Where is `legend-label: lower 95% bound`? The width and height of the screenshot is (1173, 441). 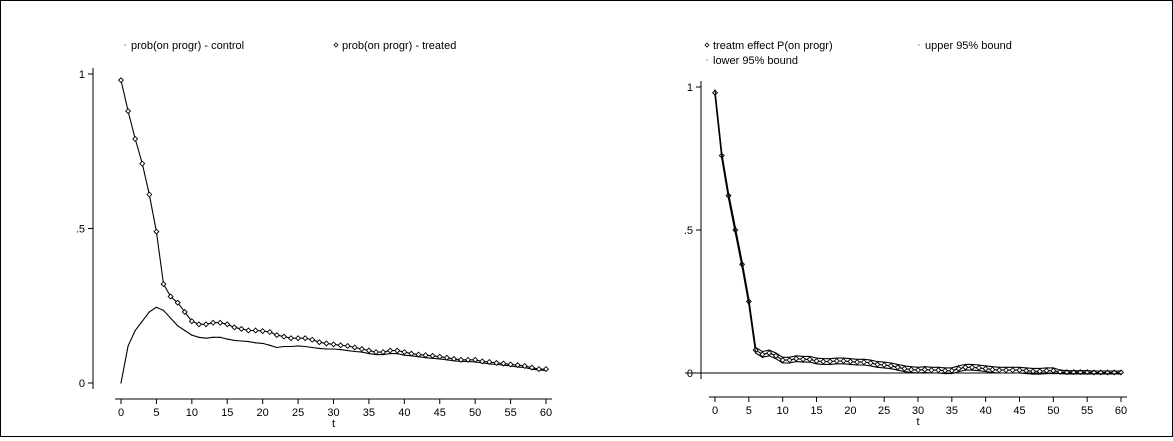
legend-label: lower 95% bound is located at coordinates (755, 61).